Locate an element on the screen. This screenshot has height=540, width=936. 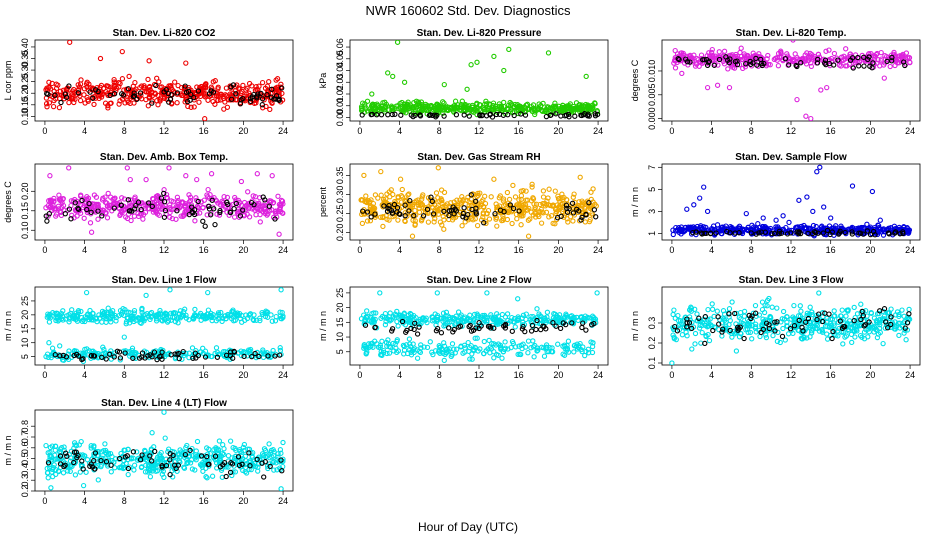
points is located at coordinates (791, 327).